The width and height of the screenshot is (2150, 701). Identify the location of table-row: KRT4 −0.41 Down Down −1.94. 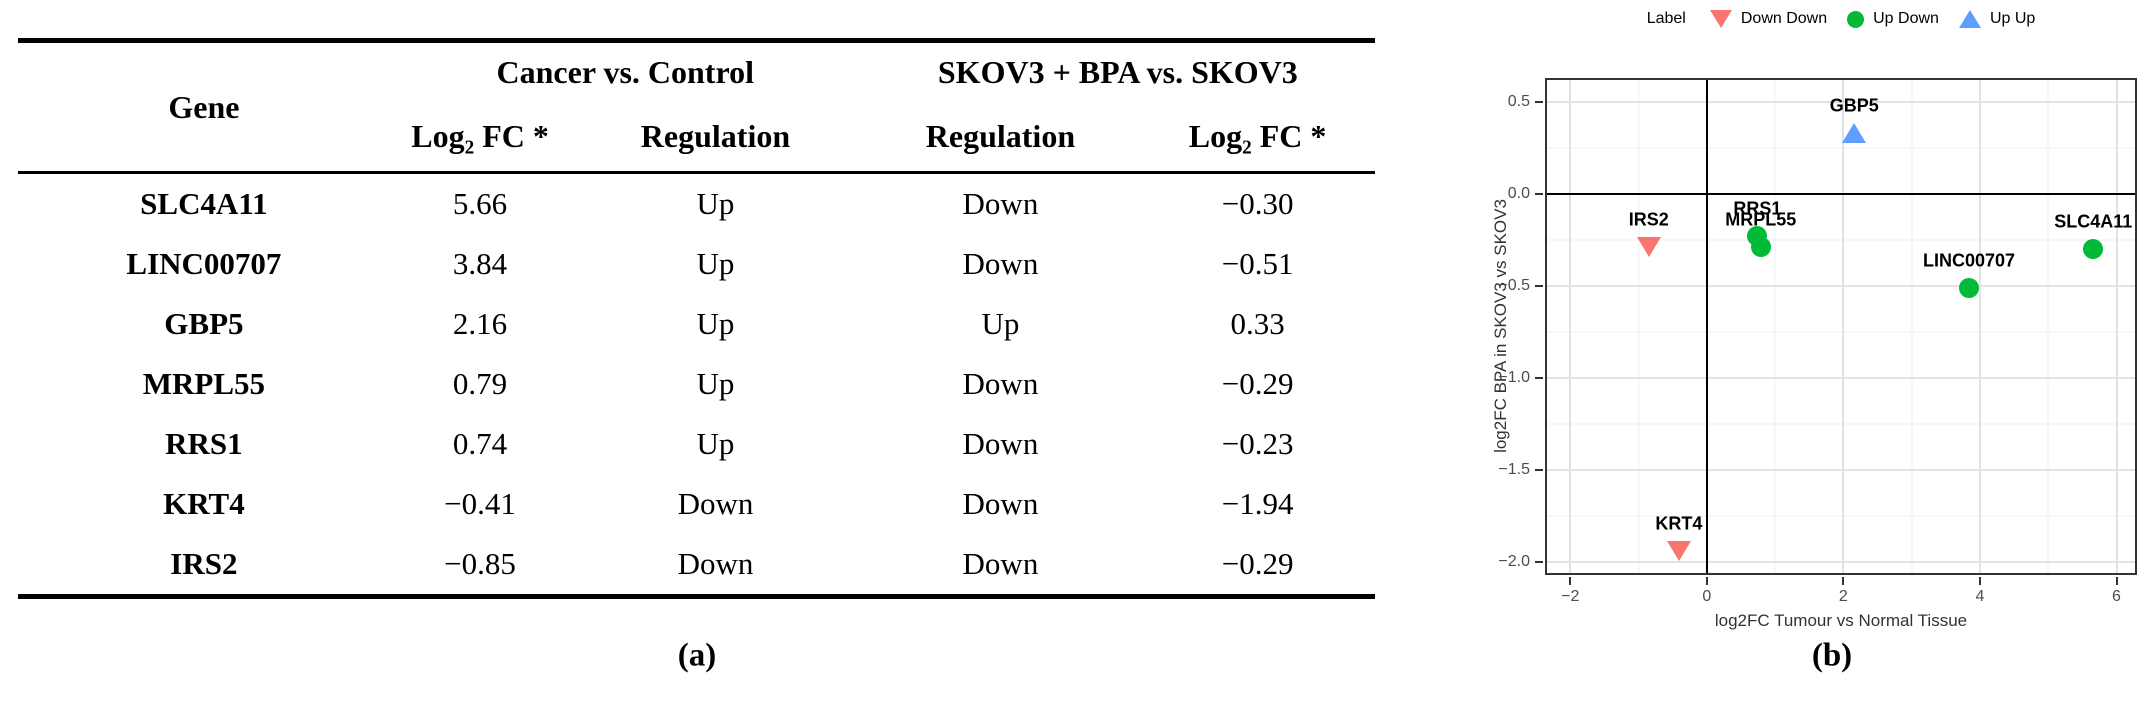
(696, 504).